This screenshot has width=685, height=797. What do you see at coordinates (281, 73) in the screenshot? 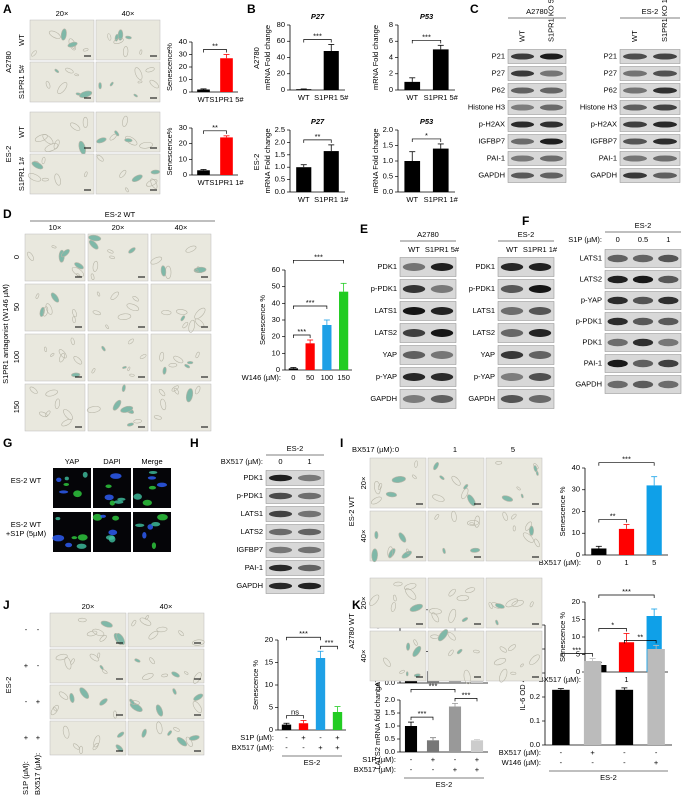
I see `y-tick-label: 20` at bounding box center [281, 73].